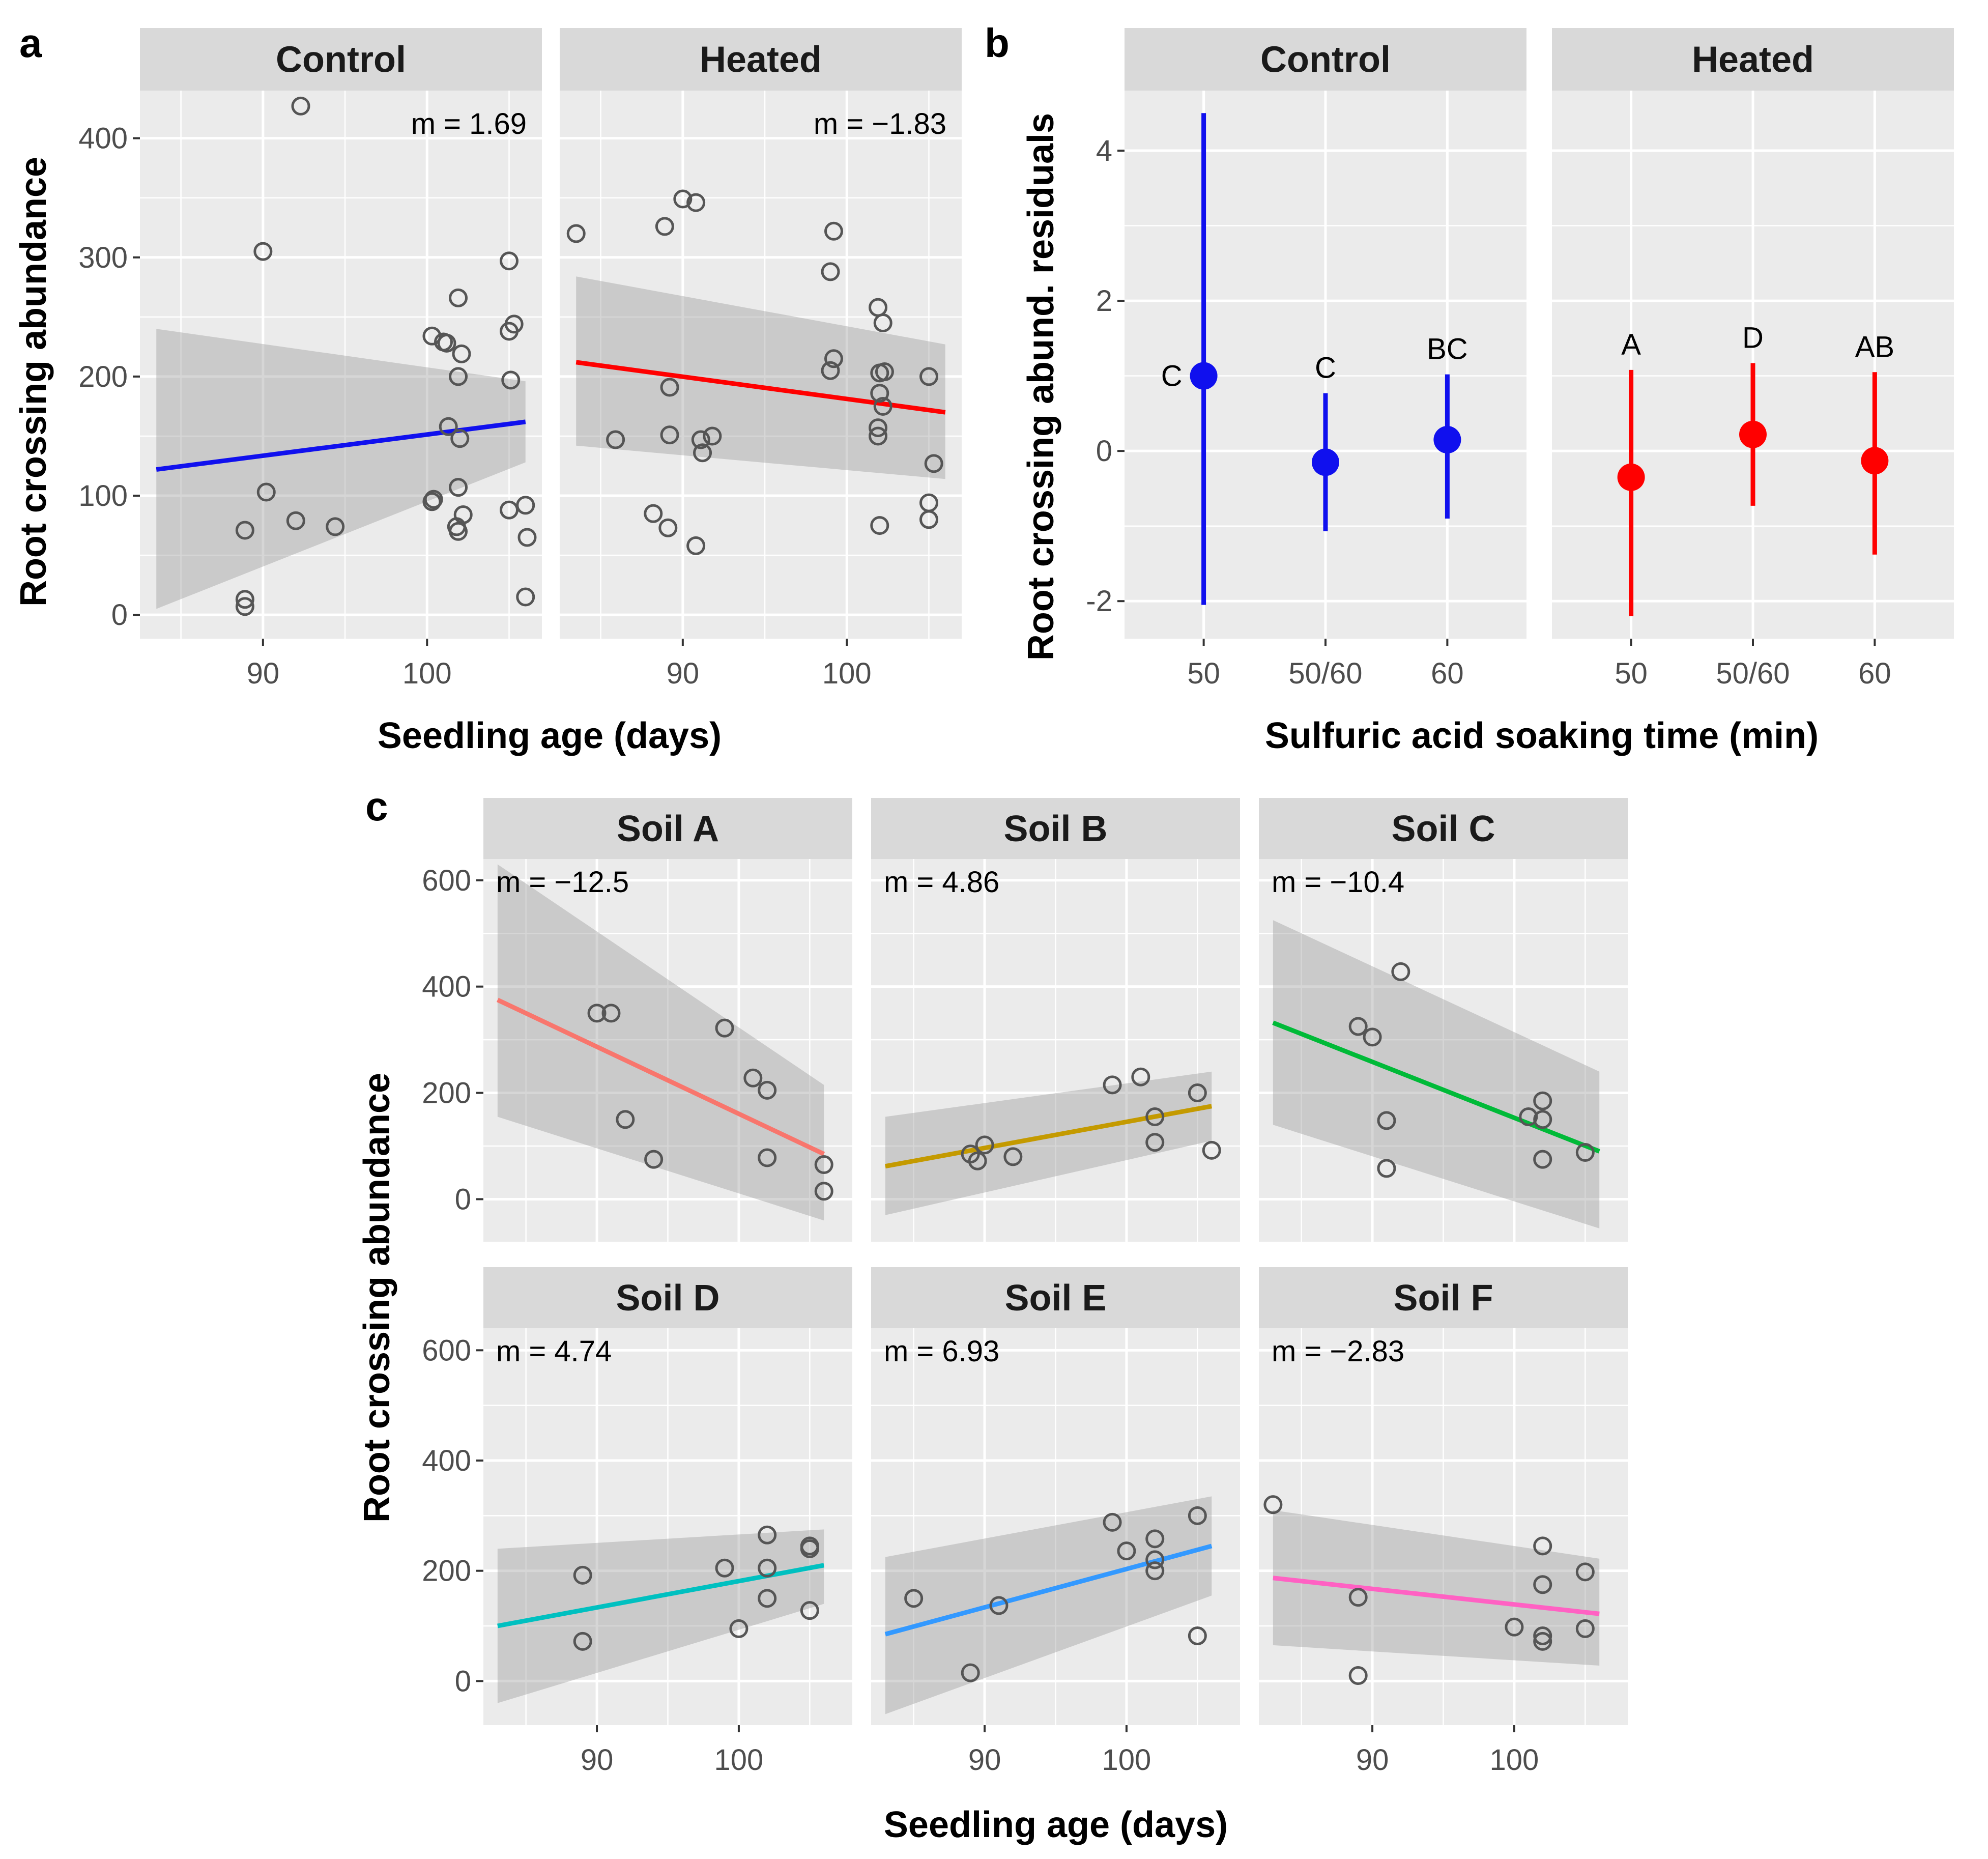  Describe the element at coordinates (984, 1760) in the screenshot. I see `panel-c-soil-e-x-tick-label: 90` at that location.